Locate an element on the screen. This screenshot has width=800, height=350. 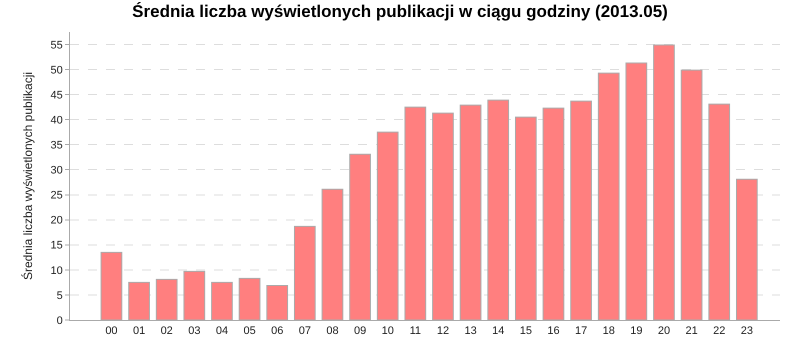
x-tick-label: 14 is located at coordinates (498, 331).